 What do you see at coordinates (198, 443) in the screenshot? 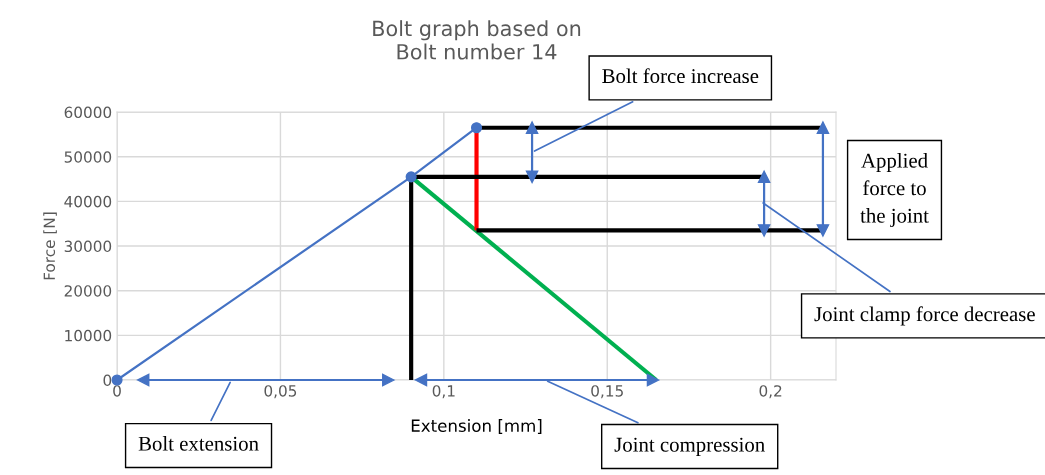
I see `annotation: Bolt extension` at bounding box center [198, 443].